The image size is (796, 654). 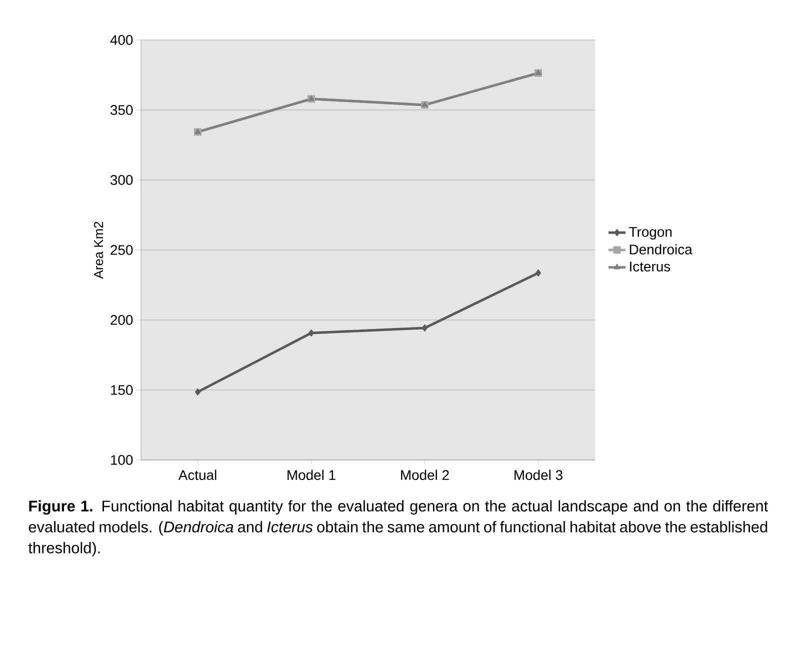 What do you see at coordinates (650, 267) in the screenshot?
I see `legend-label: Icterus` at bounding box center [650, 267].